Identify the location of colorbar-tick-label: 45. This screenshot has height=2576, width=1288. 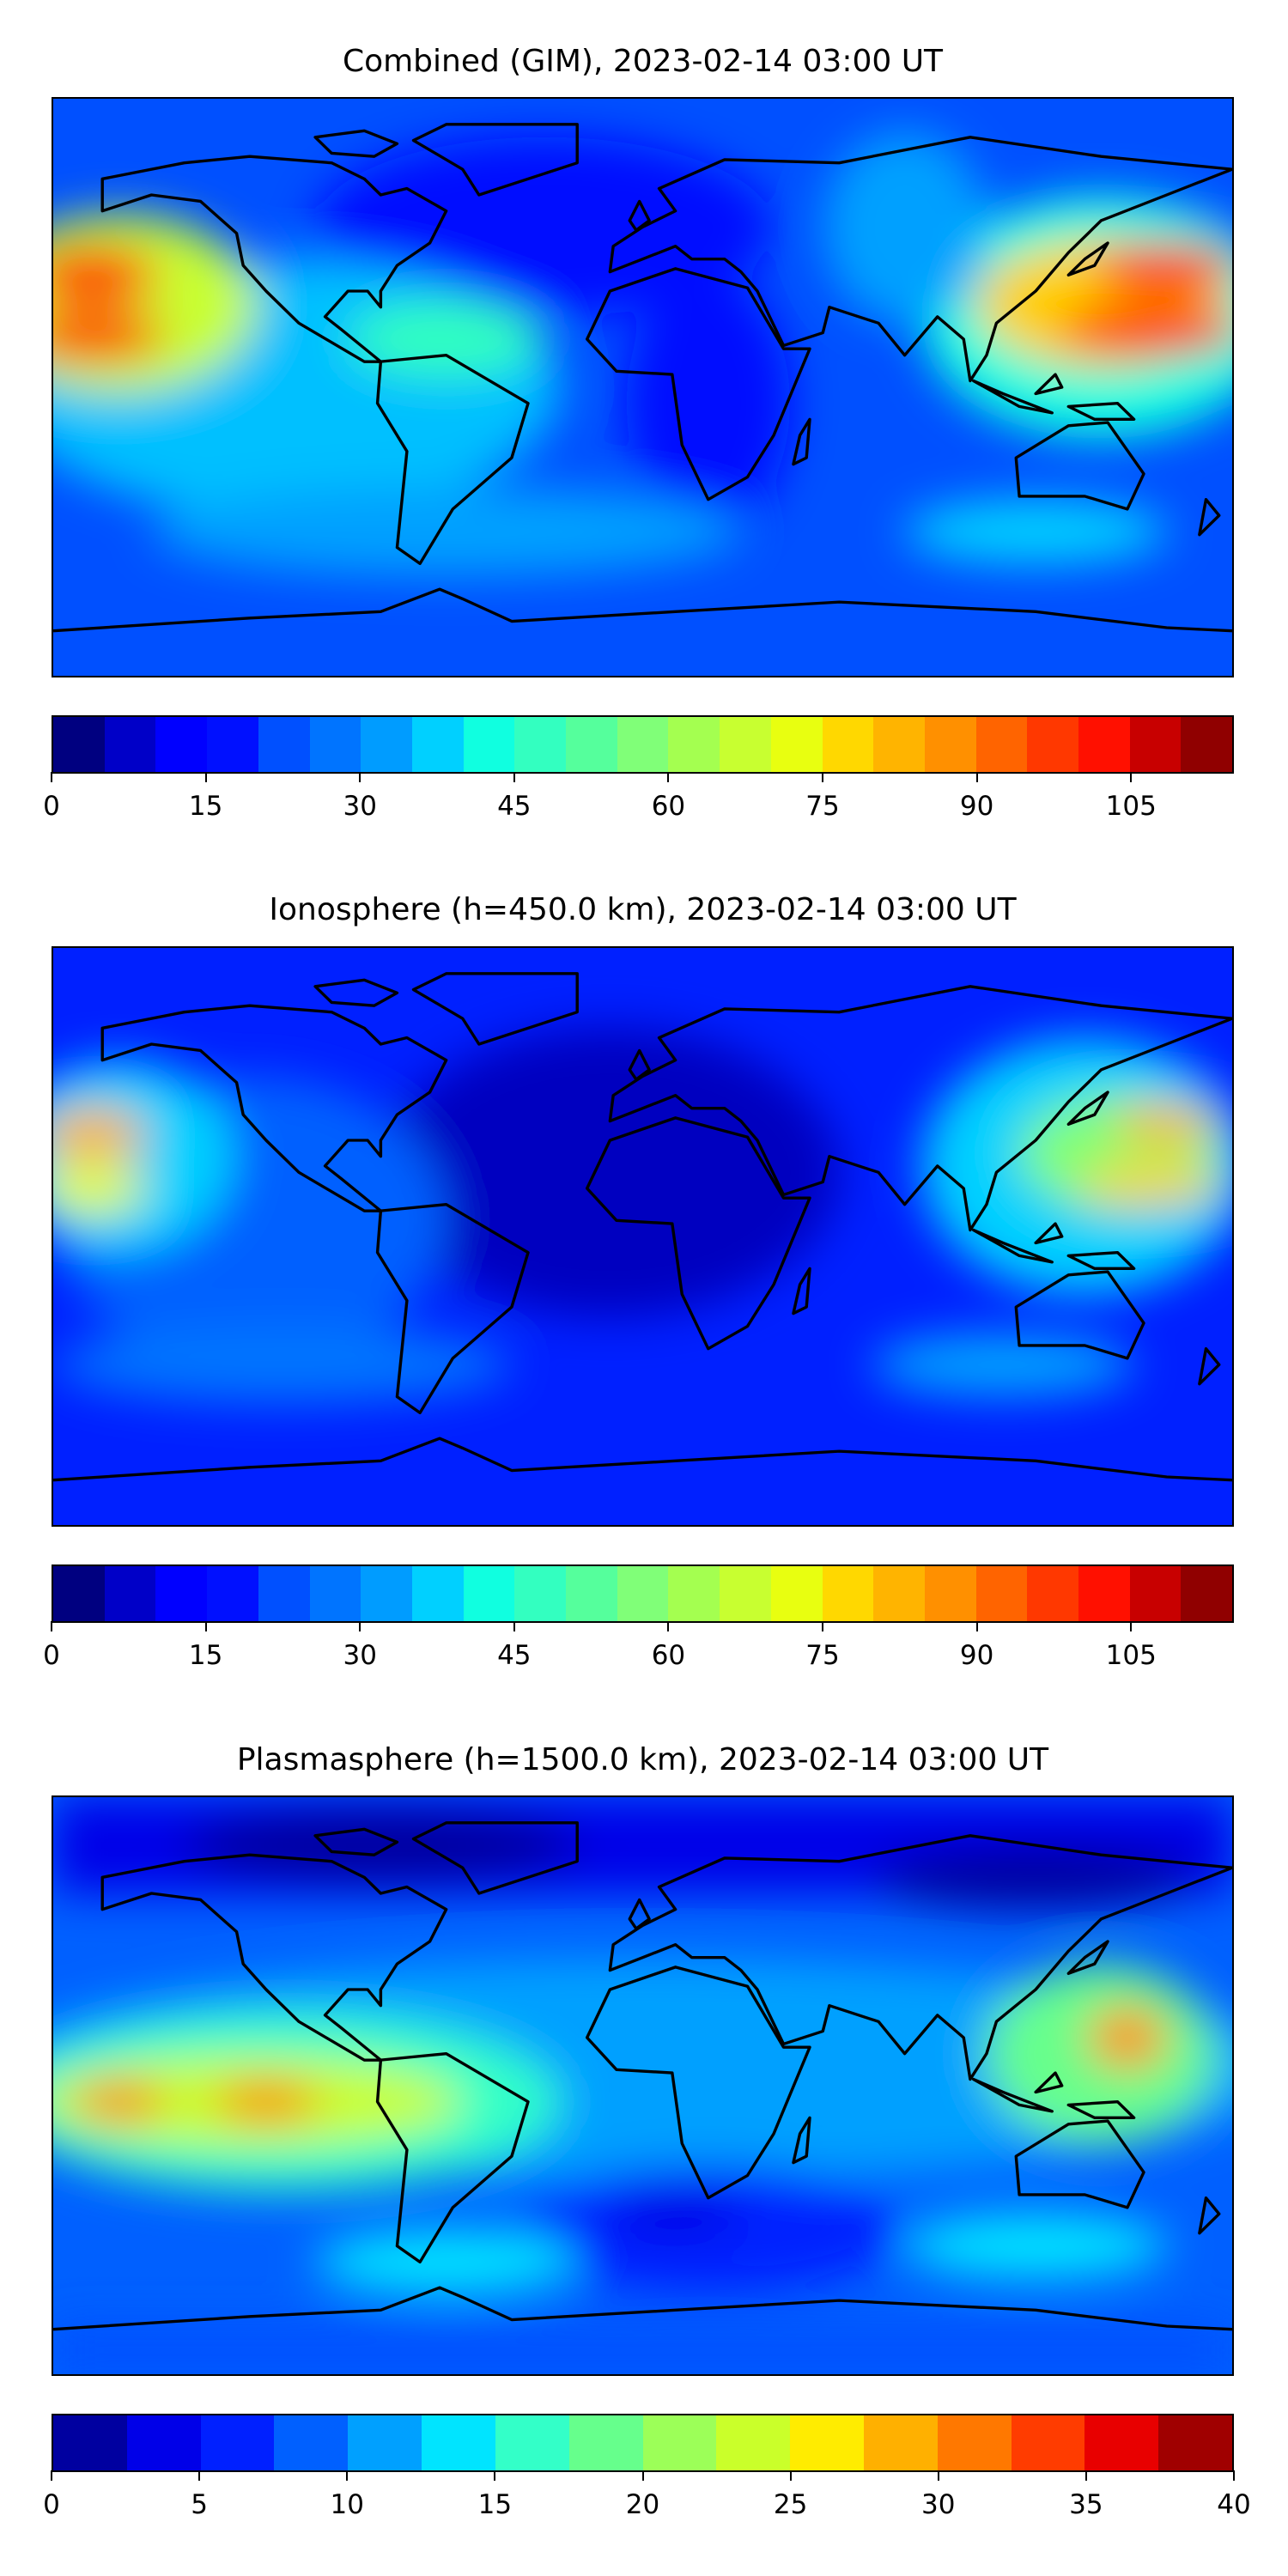
(514, 806).